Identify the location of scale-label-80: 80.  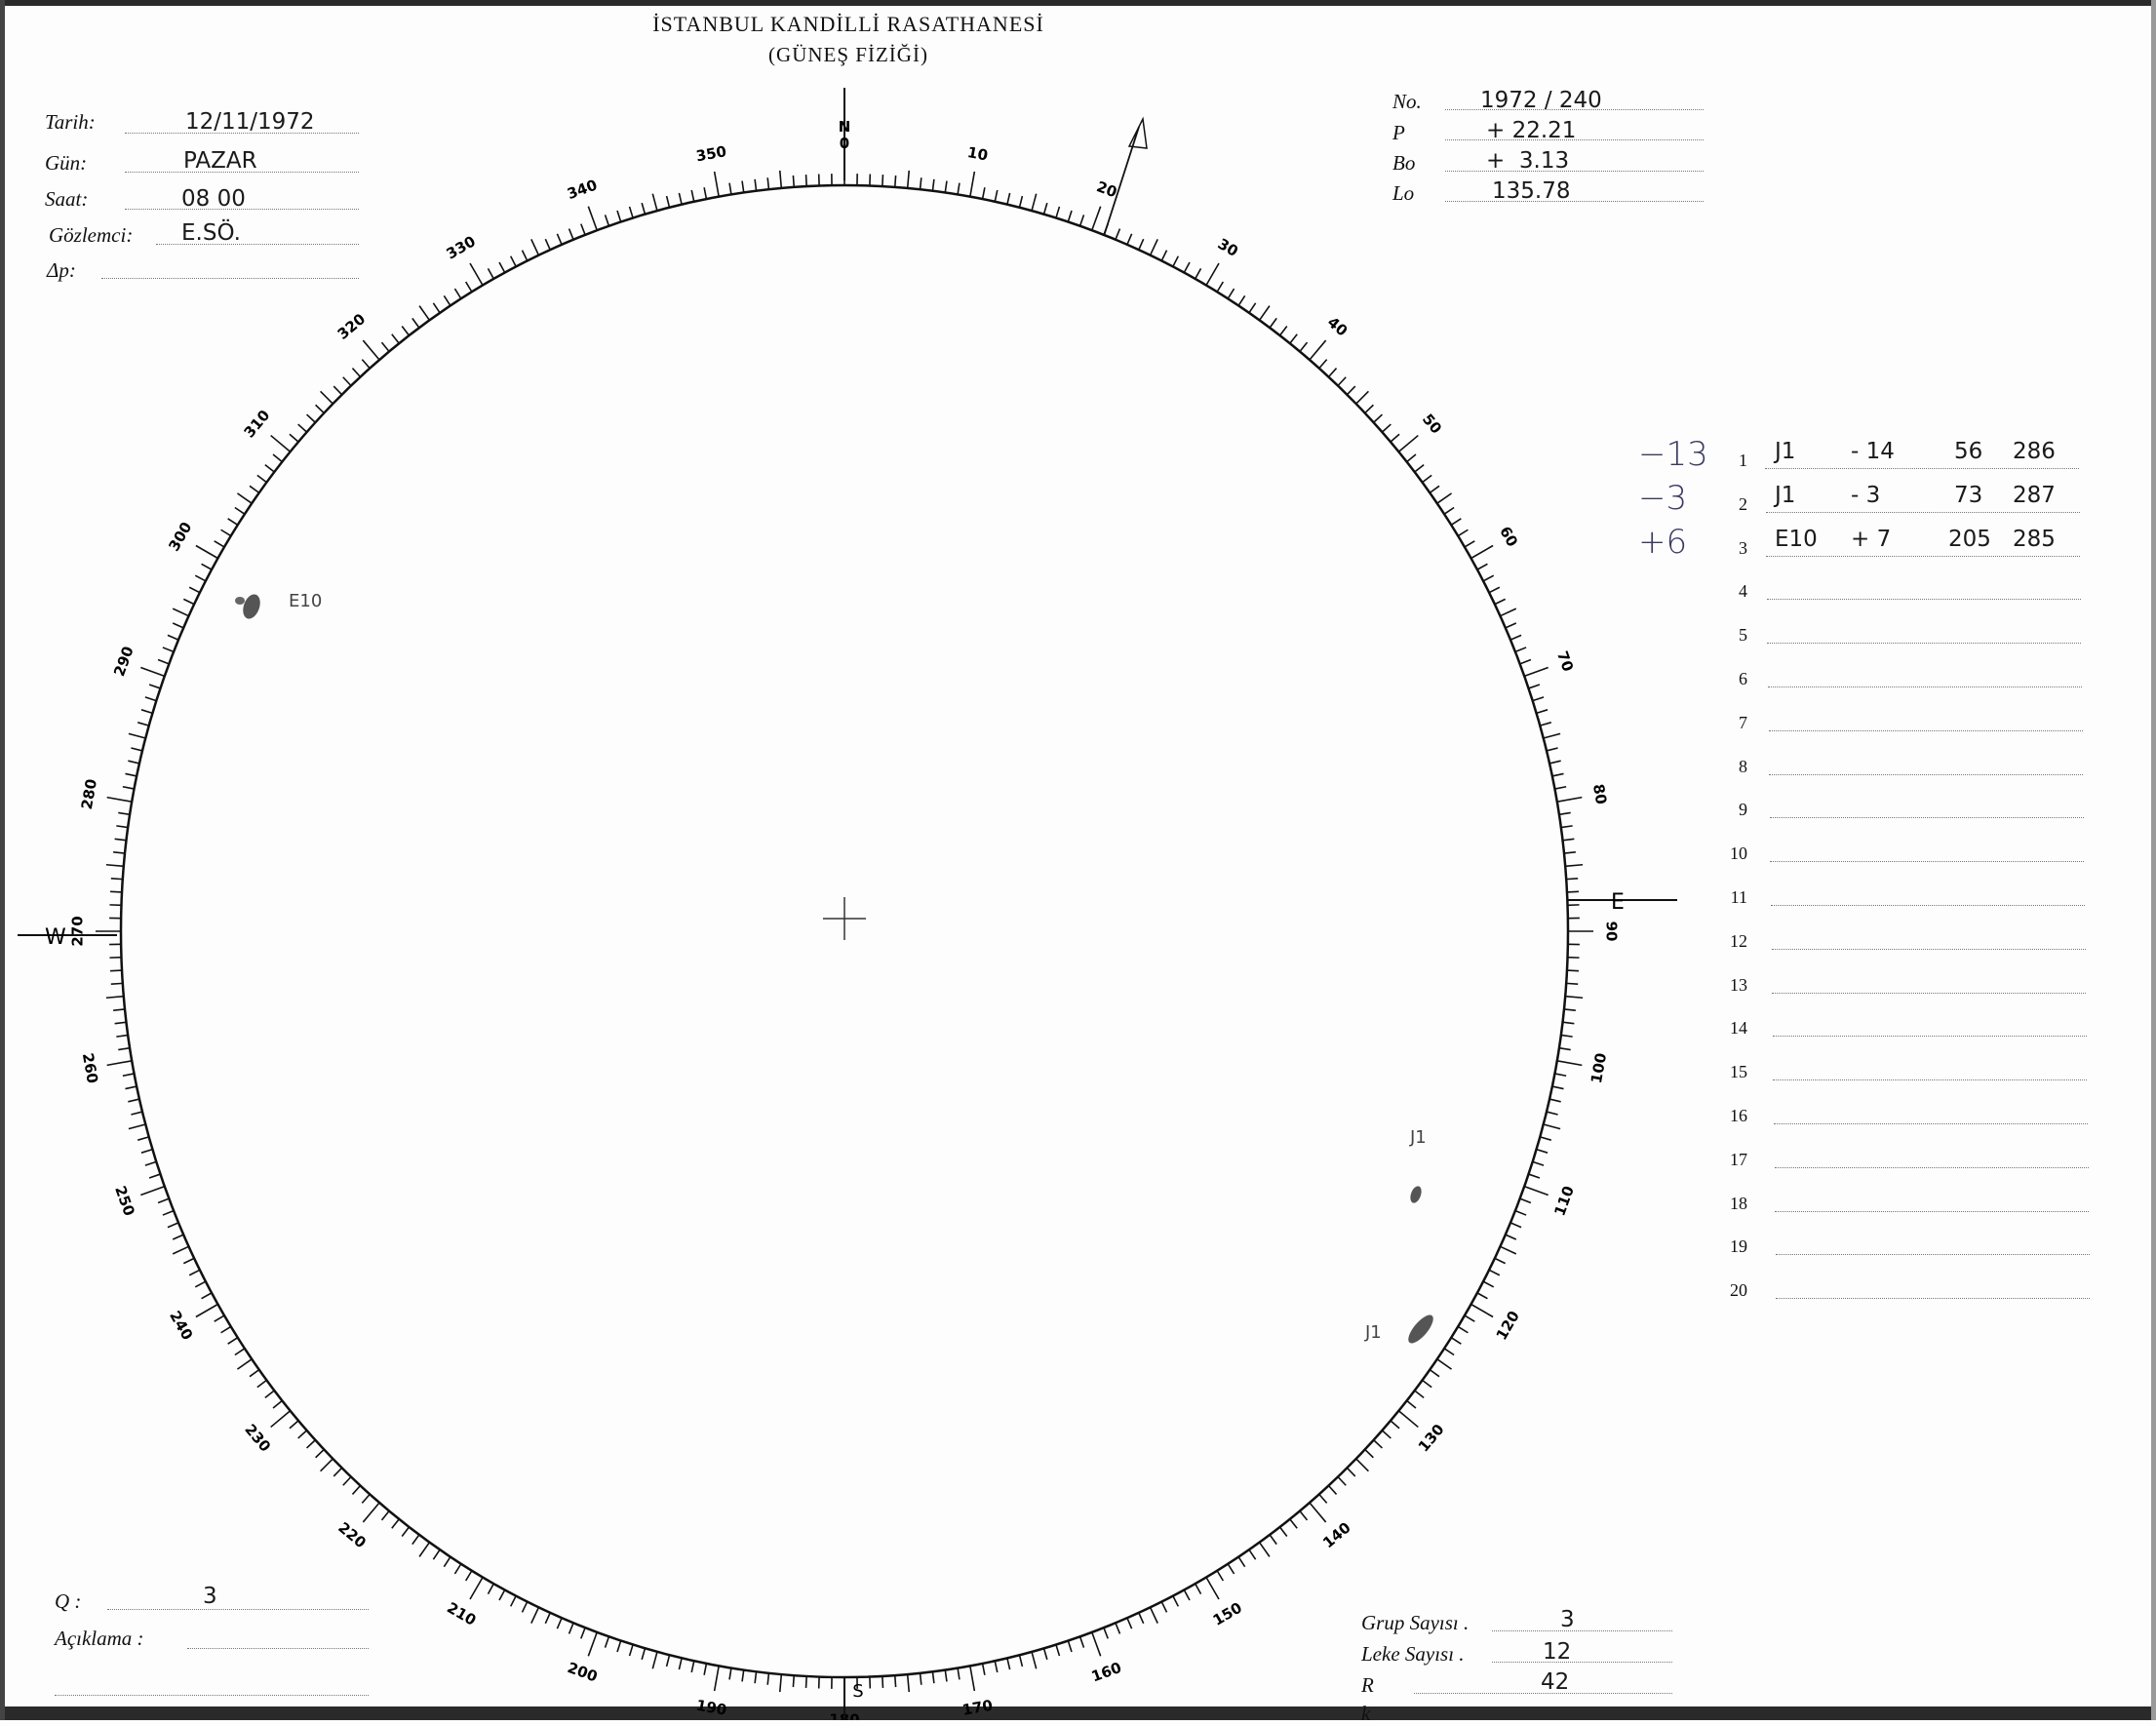
(1599, 794).